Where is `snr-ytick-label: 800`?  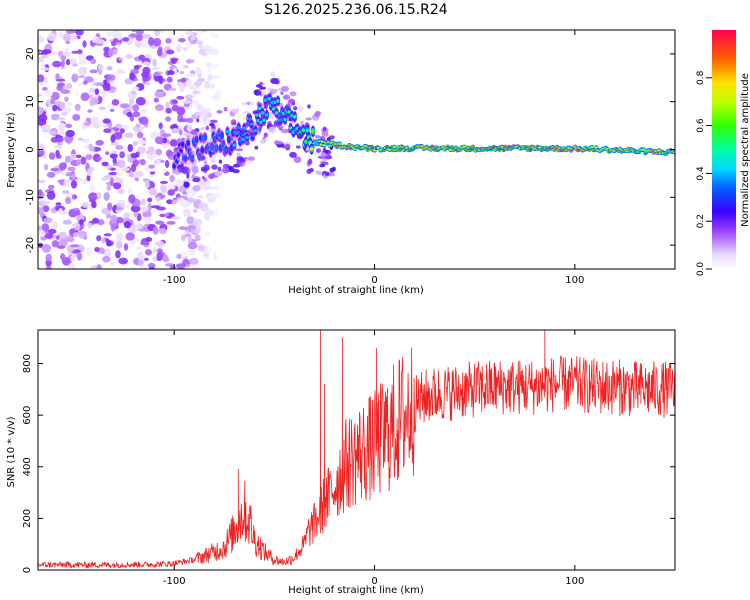
snr-ytick-label: 800 is located at coordinates (27, 363).